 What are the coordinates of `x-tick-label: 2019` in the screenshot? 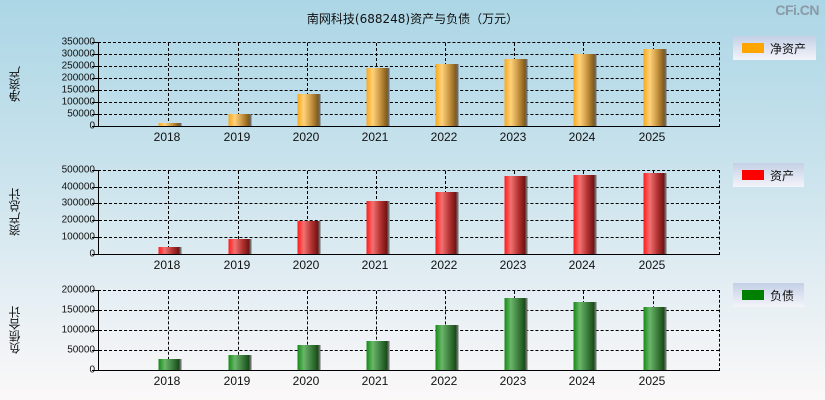 It's located at (237, 137).